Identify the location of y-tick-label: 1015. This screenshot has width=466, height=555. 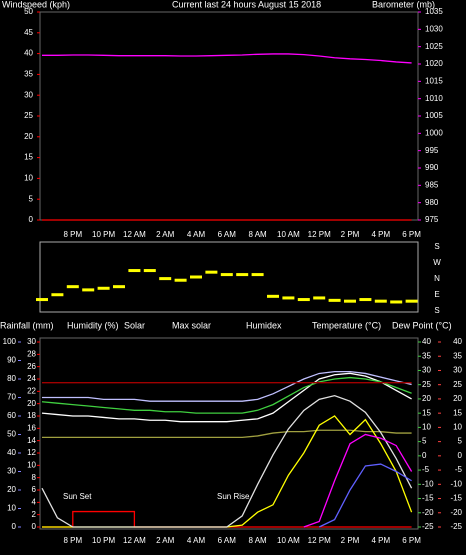
(434, 80).